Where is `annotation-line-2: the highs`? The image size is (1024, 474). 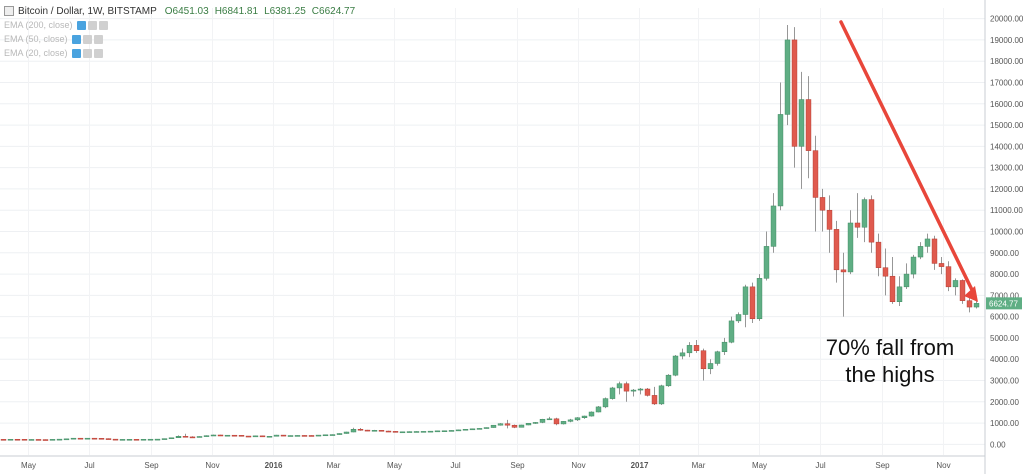 annotation-line-2: the highs is located at coordinates (890, 374).